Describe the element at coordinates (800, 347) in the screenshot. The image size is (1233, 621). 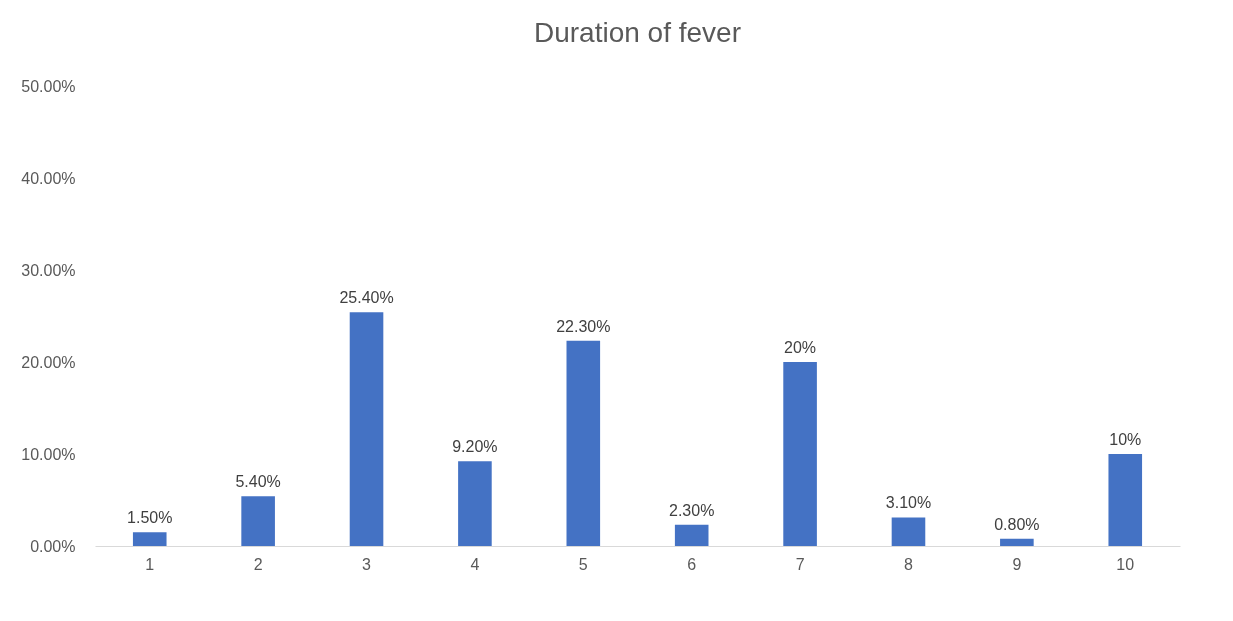
I see `data-label: 20%` at that location.